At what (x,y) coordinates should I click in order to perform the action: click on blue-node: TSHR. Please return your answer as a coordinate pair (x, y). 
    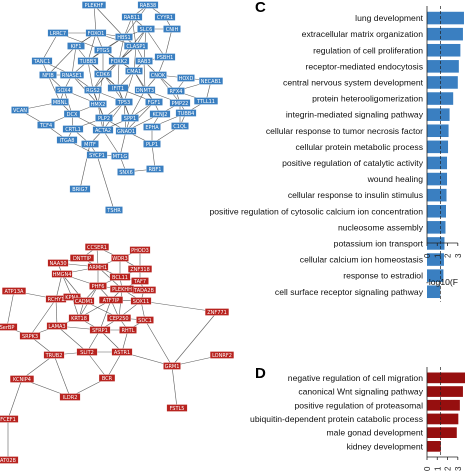
    Looking at the image, I should click on (114, 210).